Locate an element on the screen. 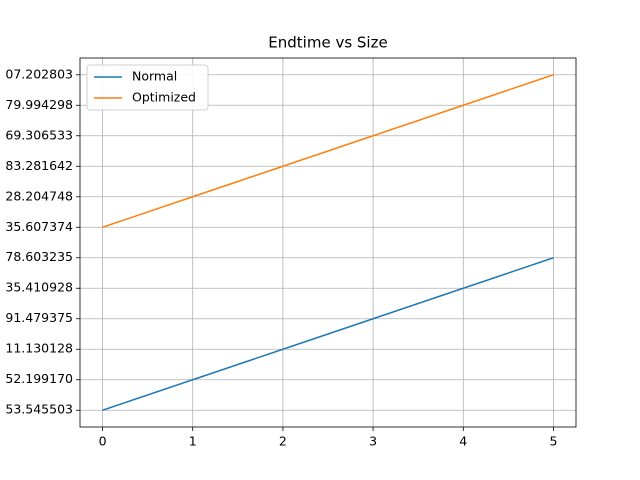 The image size is (640, 480). legend-label: Optimized is located at coordinates (164, 97).